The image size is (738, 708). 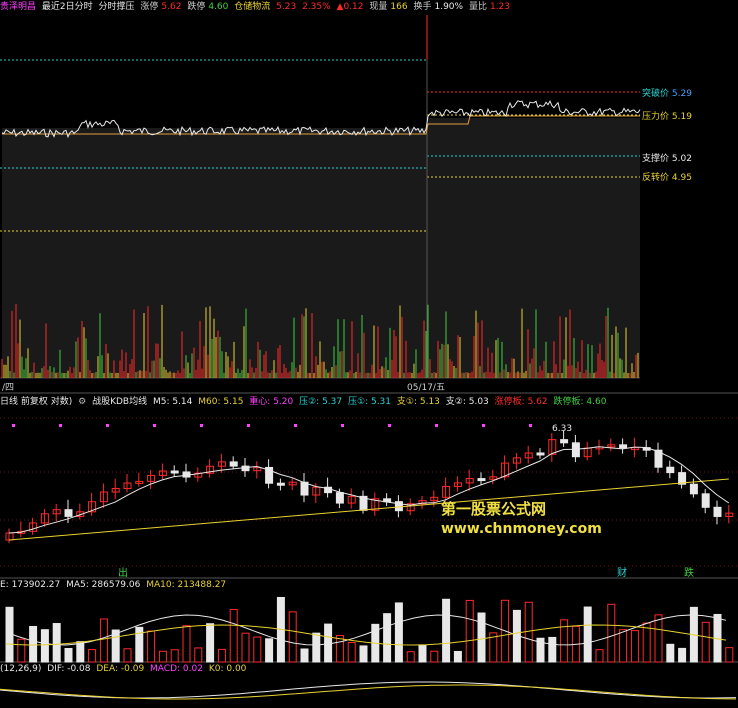 What do you see at coordinates (116, 7) in the screenshot?
I see `mode-label: 分时撑压` at bounding box center [116, 7].